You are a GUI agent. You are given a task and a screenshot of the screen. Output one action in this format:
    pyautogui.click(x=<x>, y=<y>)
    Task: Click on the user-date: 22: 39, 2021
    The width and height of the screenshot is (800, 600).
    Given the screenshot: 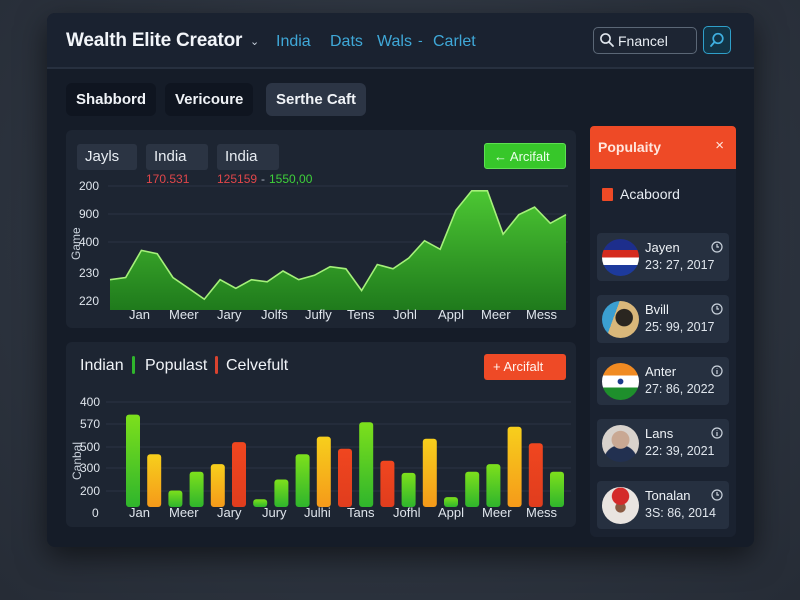 What is the action you would take?
    pyautogui.click(x=680, y=451)
    